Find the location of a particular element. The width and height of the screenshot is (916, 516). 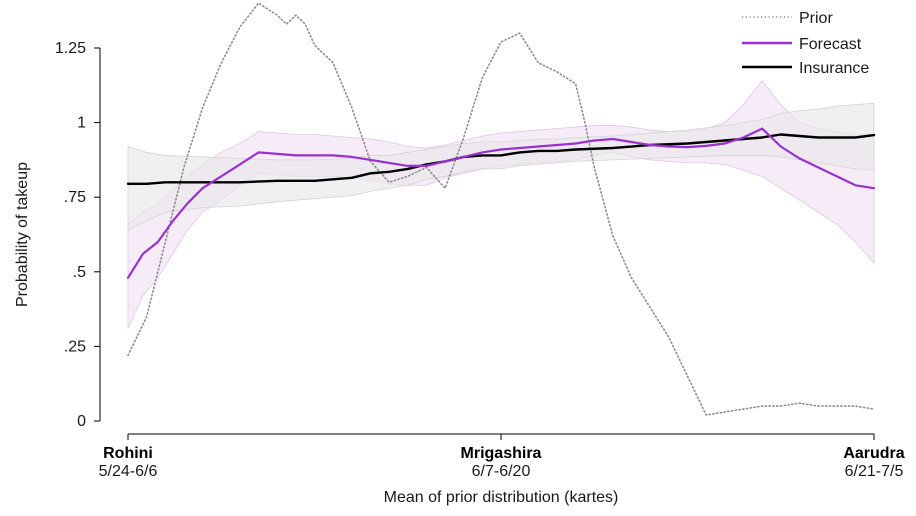

y-ticks: 0 .25 .5 .75 1 1.25 is located at coordinates (77, 235).